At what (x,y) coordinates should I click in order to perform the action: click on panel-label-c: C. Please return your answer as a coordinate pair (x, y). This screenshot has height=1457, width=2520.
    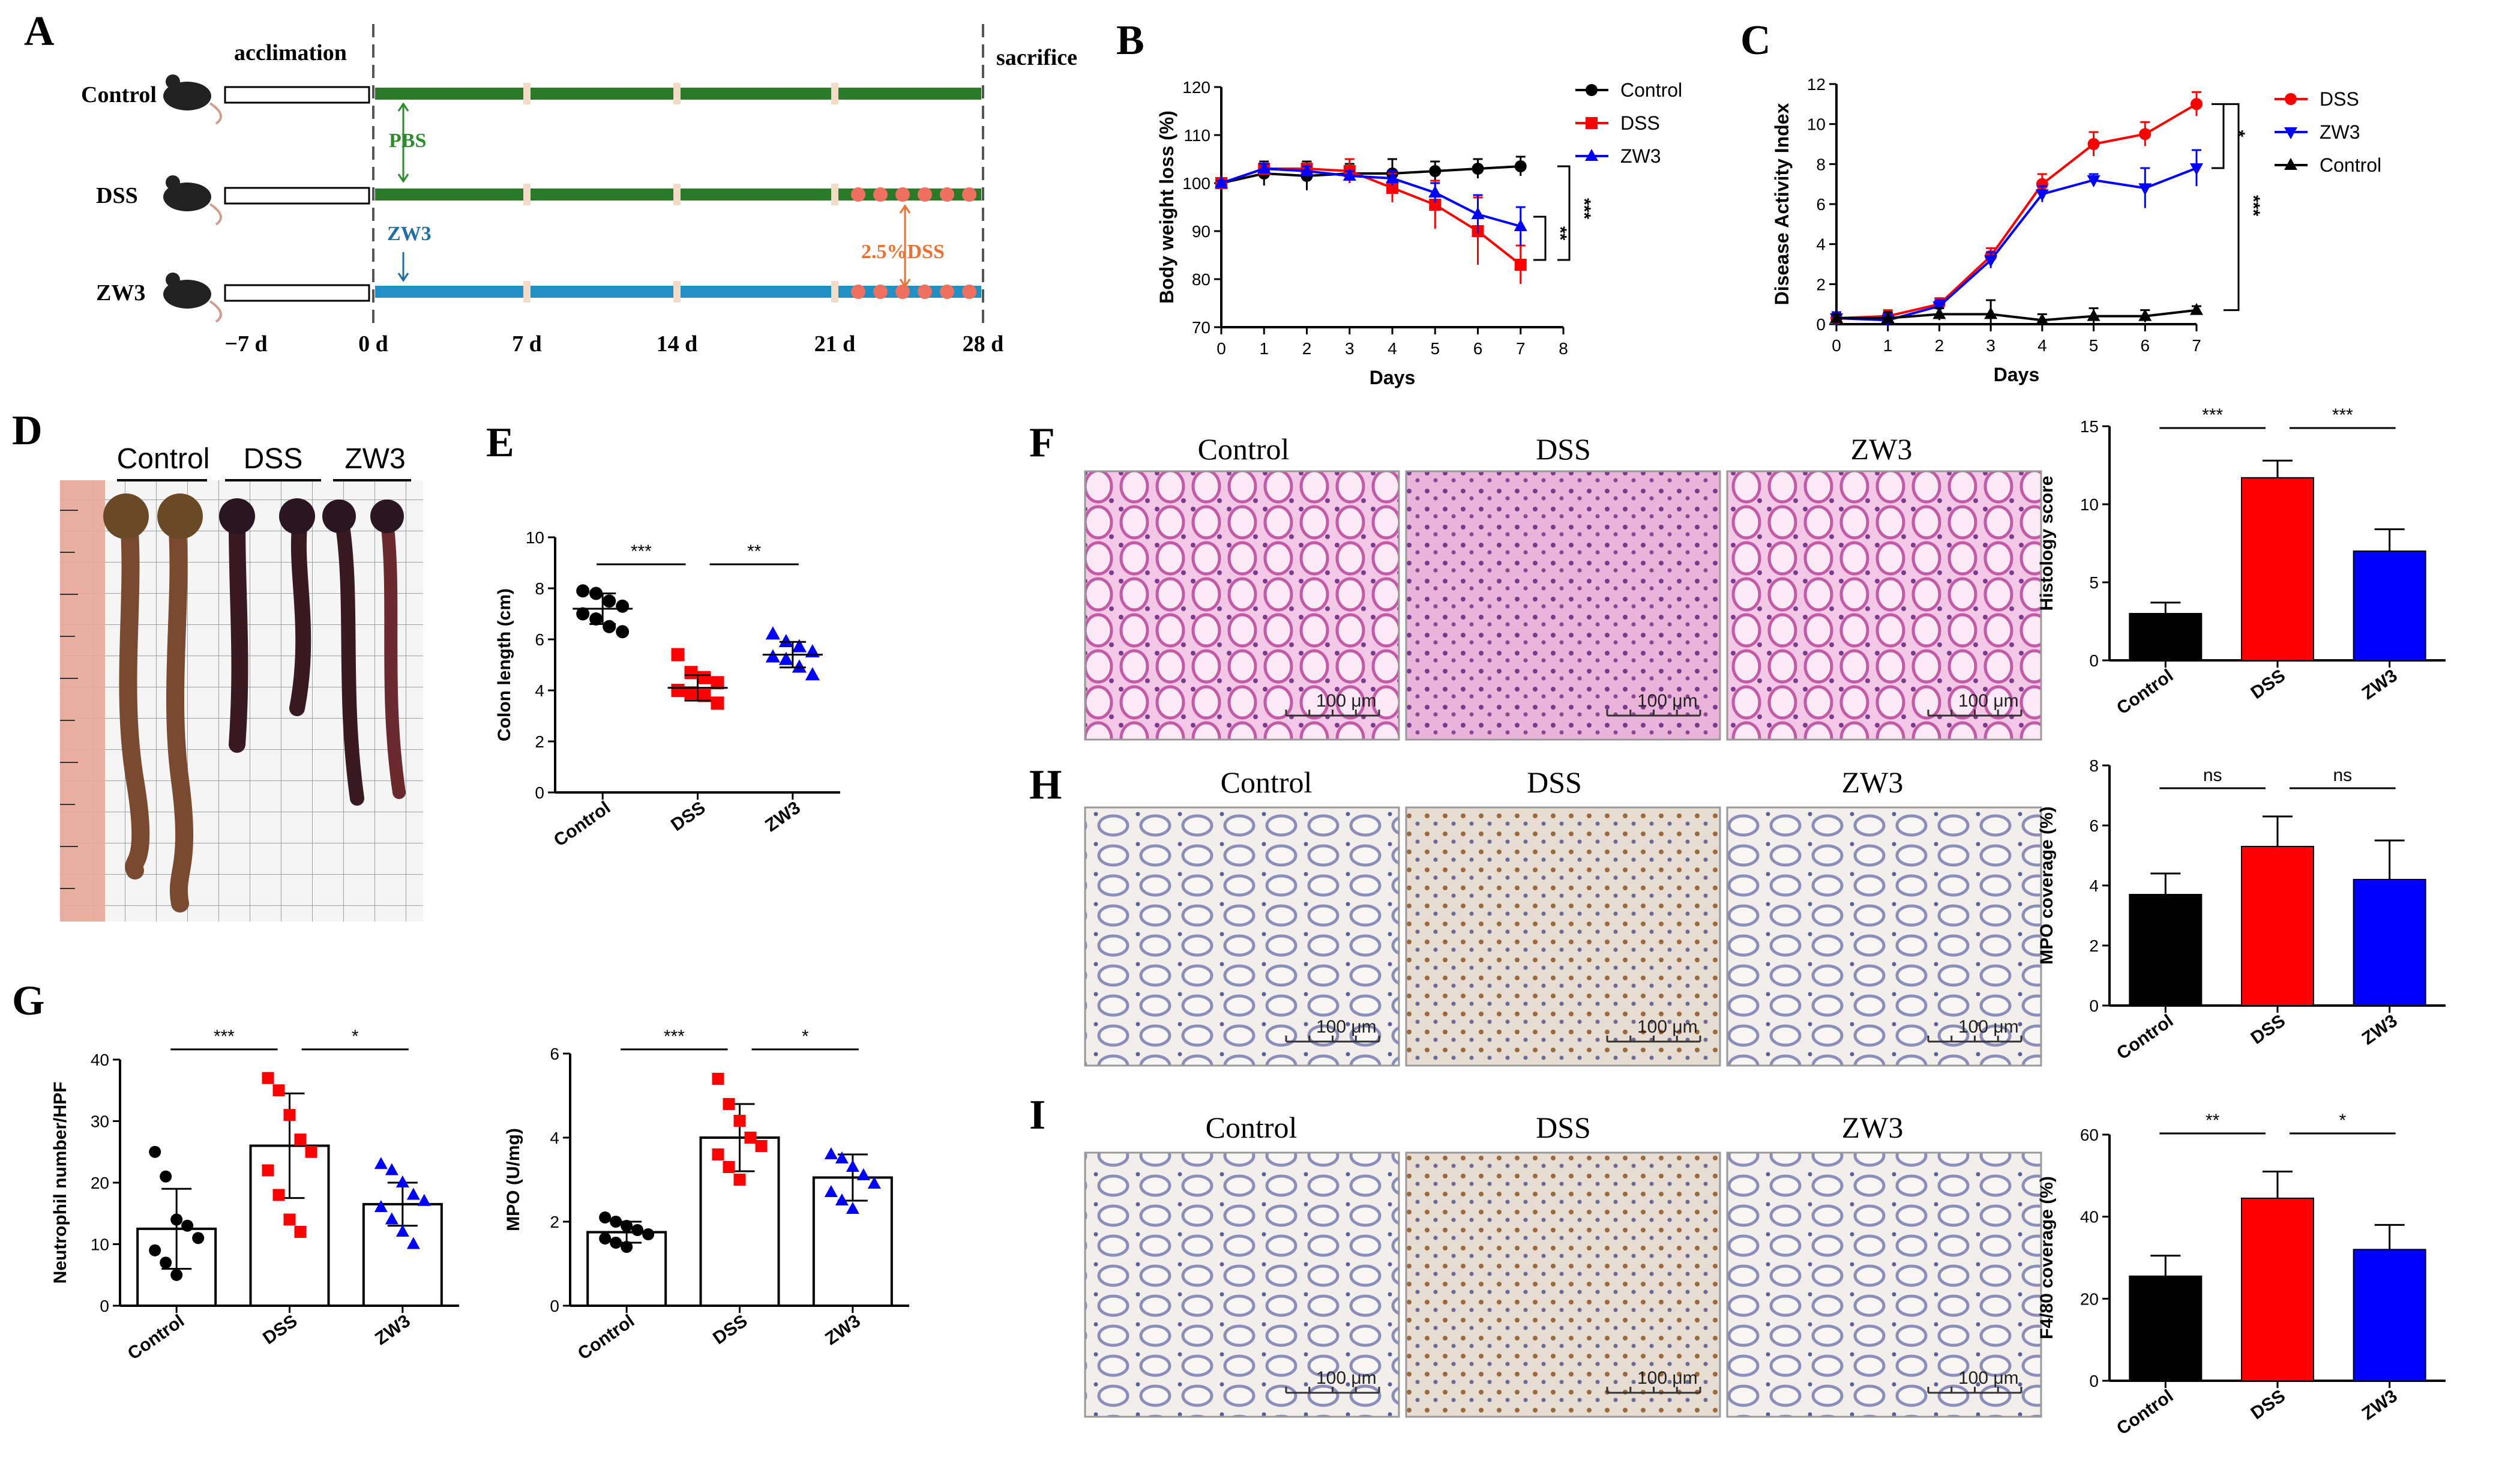
    Looking at the image, I should click on (1756, 40).